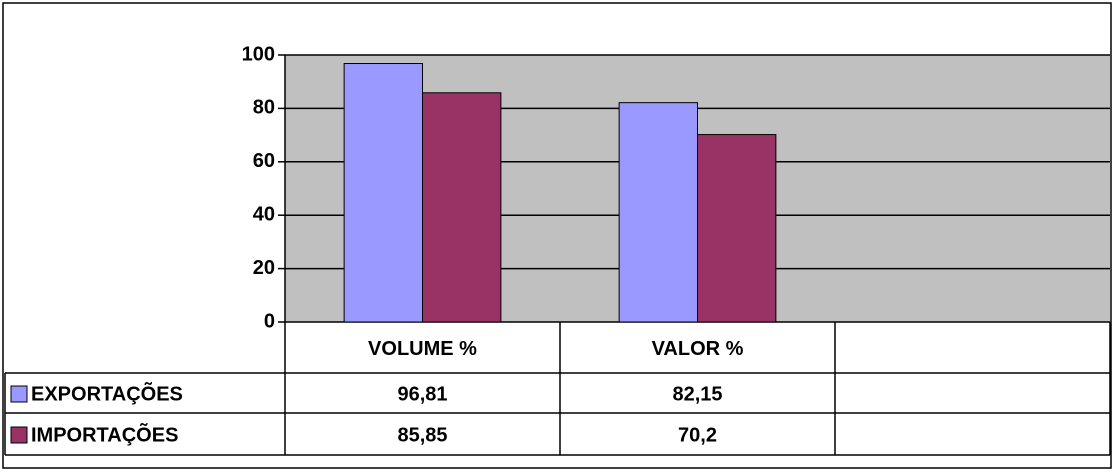  I want to click on y-tick-label: 20, so click(264, 268).